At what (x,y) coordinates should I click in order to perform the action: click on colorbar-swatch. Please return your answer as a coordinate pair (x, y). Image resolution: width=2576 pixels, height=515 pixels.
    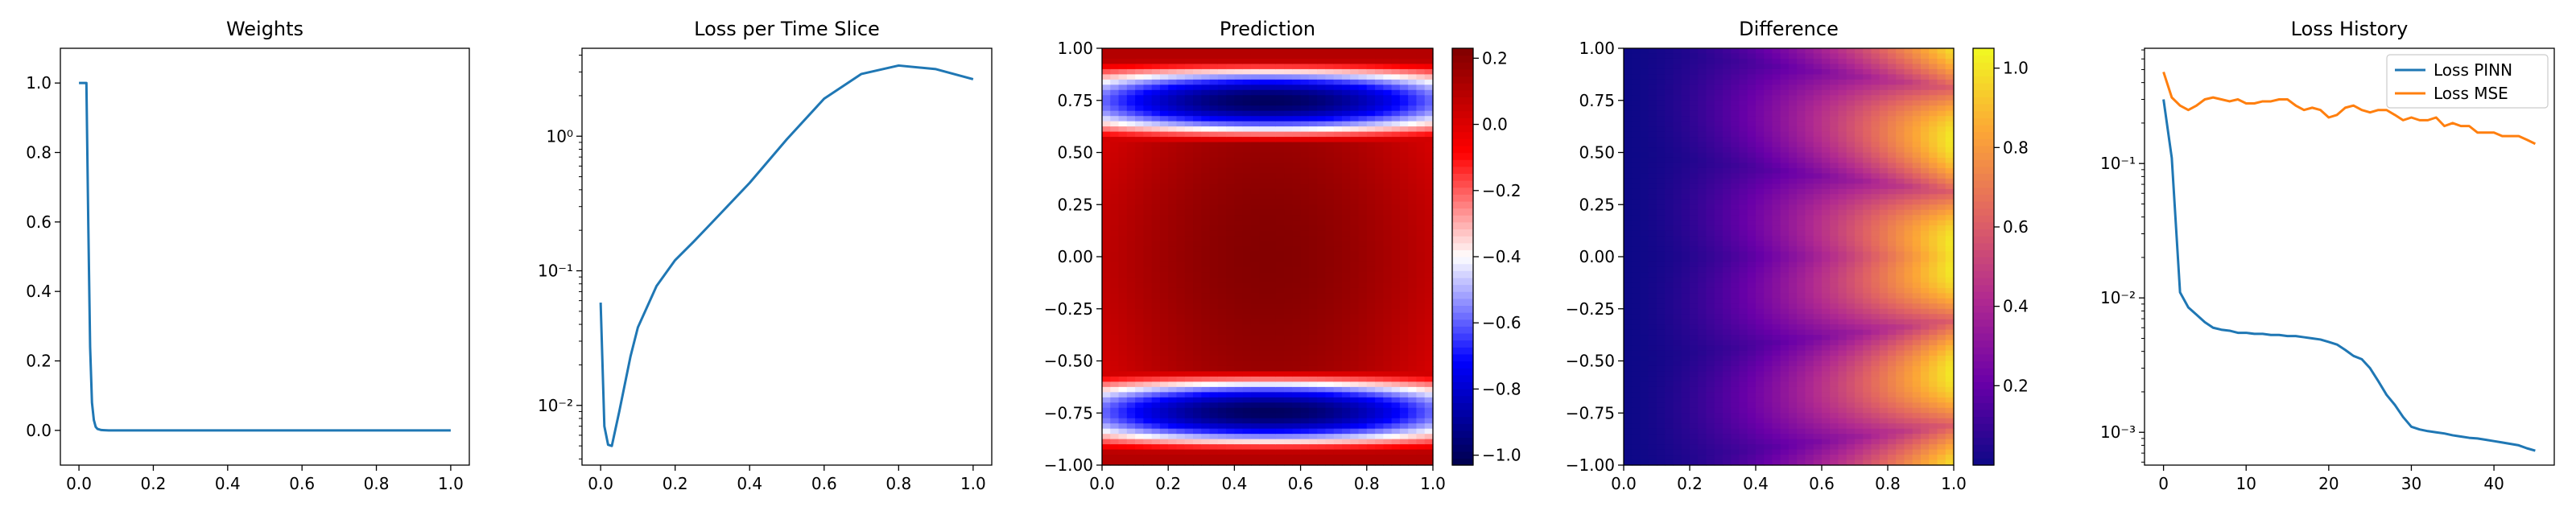
    Looking at the image, I should click on (1462, 233).